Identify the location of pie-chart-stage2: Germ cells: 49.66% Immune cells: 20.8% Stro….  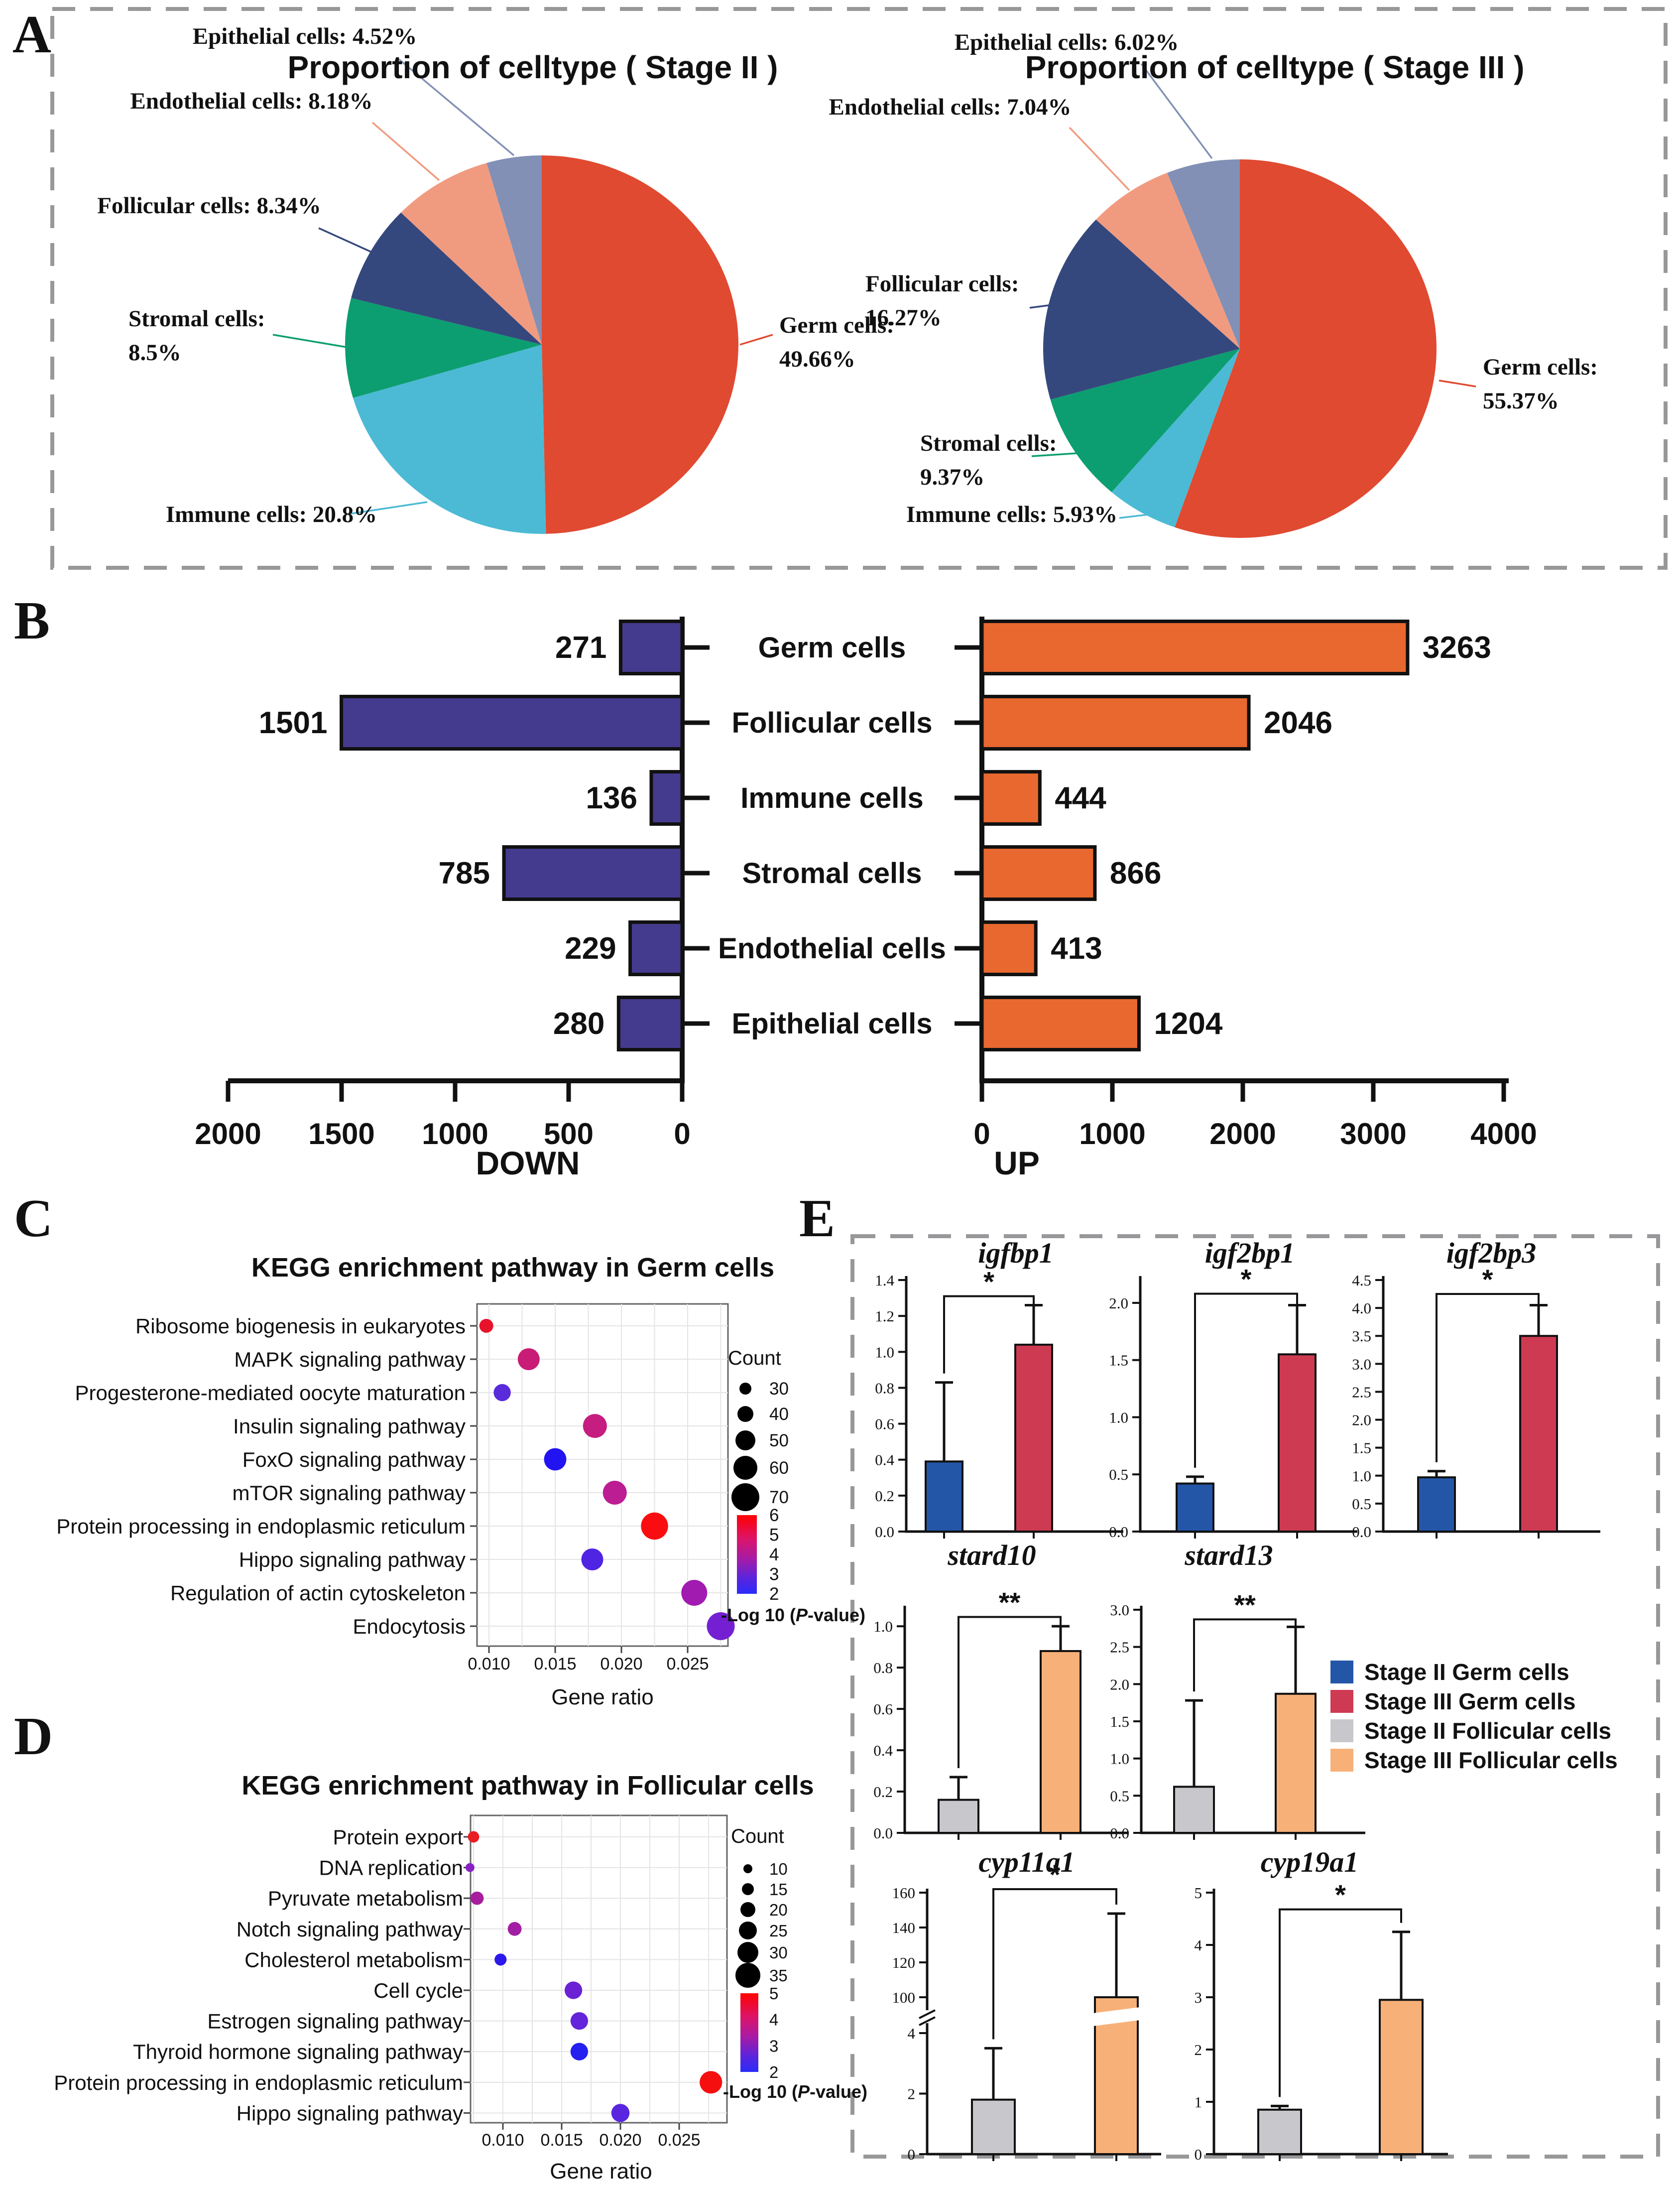
(495, 278).